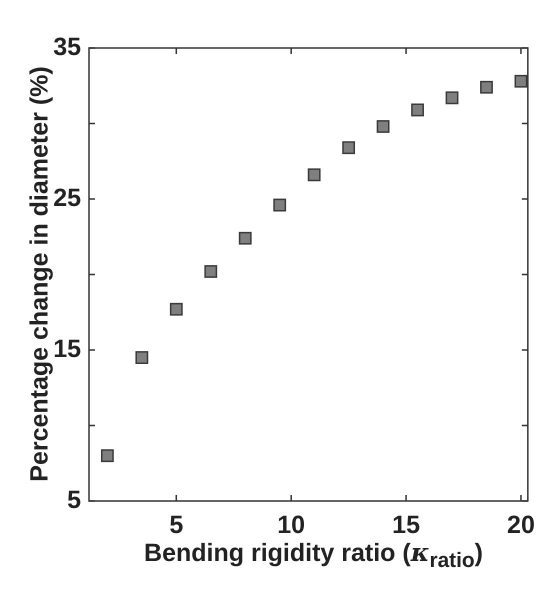 This screenshot has width=545, height=596. What do you see at coordinates (313, 555) in the screenshot?
I see `x-axis-title: Bending rigidity ratio (κ$_{ratio}$)` at bounding box center [313, 555].